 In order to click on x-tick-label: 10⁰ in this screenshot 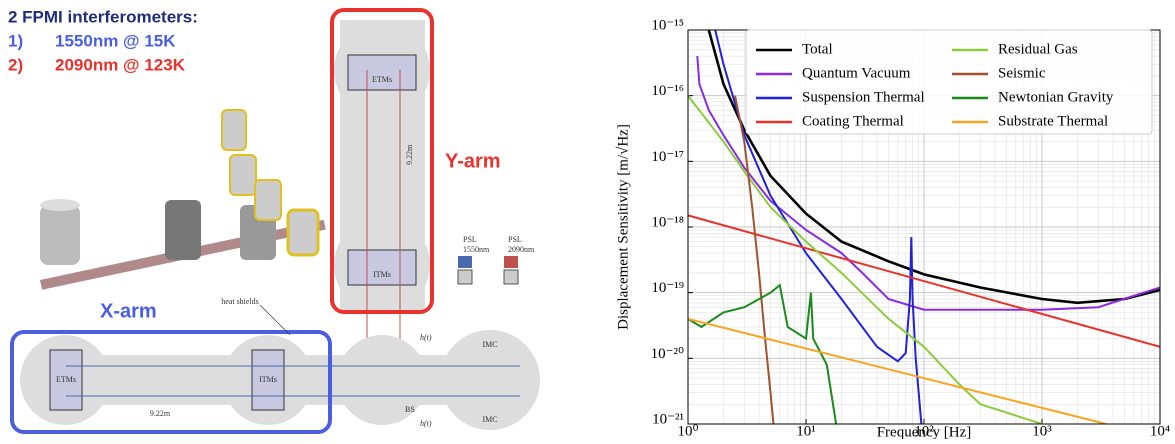, I will do `click(687, 431)`.